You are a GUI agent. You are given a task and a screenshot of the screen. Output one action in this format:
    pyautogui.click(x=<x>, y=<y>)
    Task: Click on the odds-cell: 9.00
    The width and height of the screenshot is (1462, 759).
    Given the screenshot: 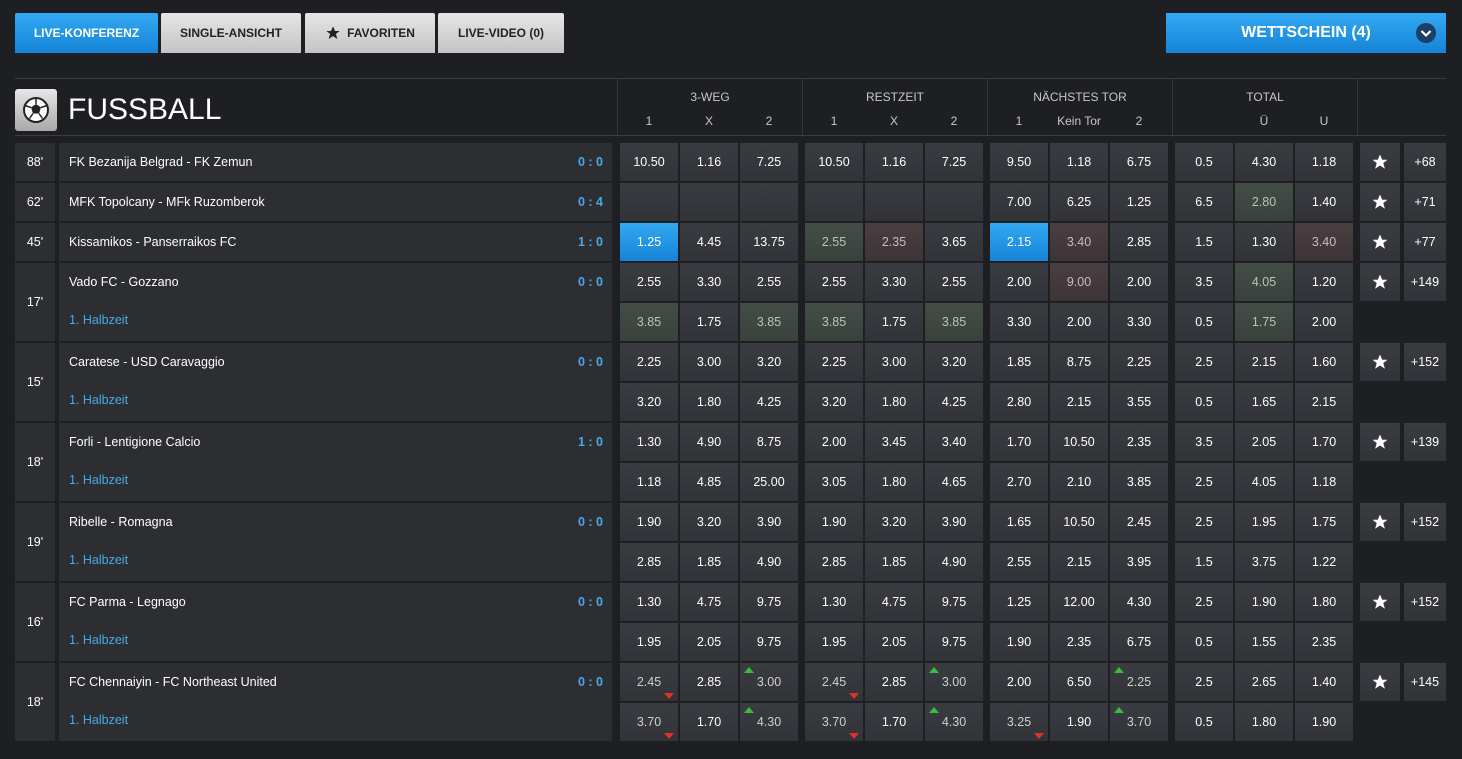 What is the action you would take?
    pyautogui.click(x=1079, y=282)
    